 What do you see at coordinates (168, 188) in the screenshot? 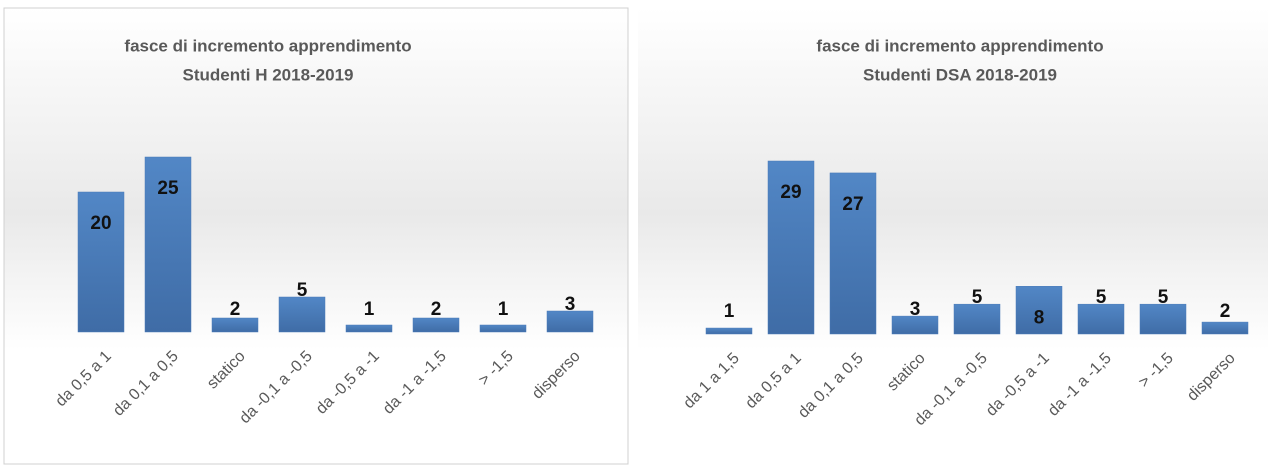
I see `data-label: 25` at bounding box center [168, 188].